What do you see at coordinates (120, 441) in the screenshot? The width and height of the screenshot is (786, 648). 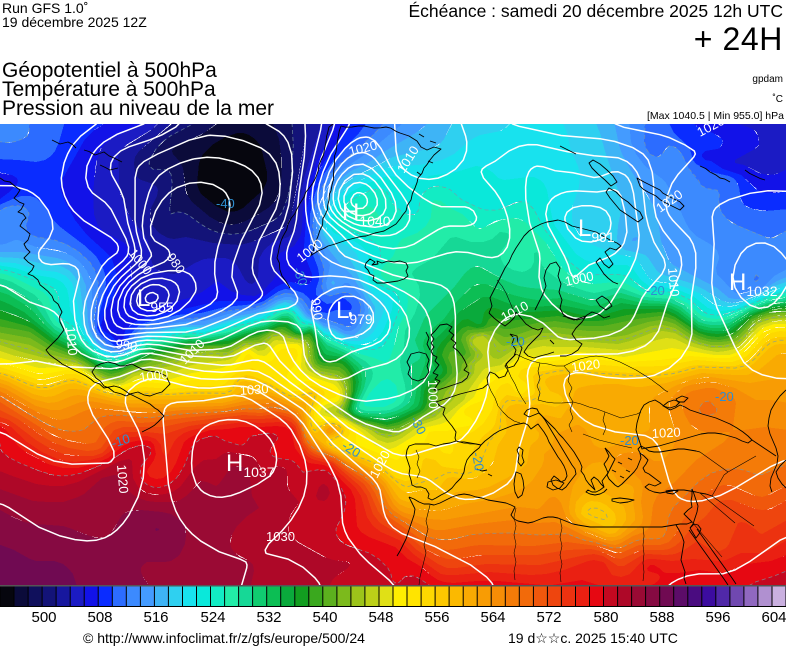 I see `svg-text: -10` at bounding box center [120, 441].